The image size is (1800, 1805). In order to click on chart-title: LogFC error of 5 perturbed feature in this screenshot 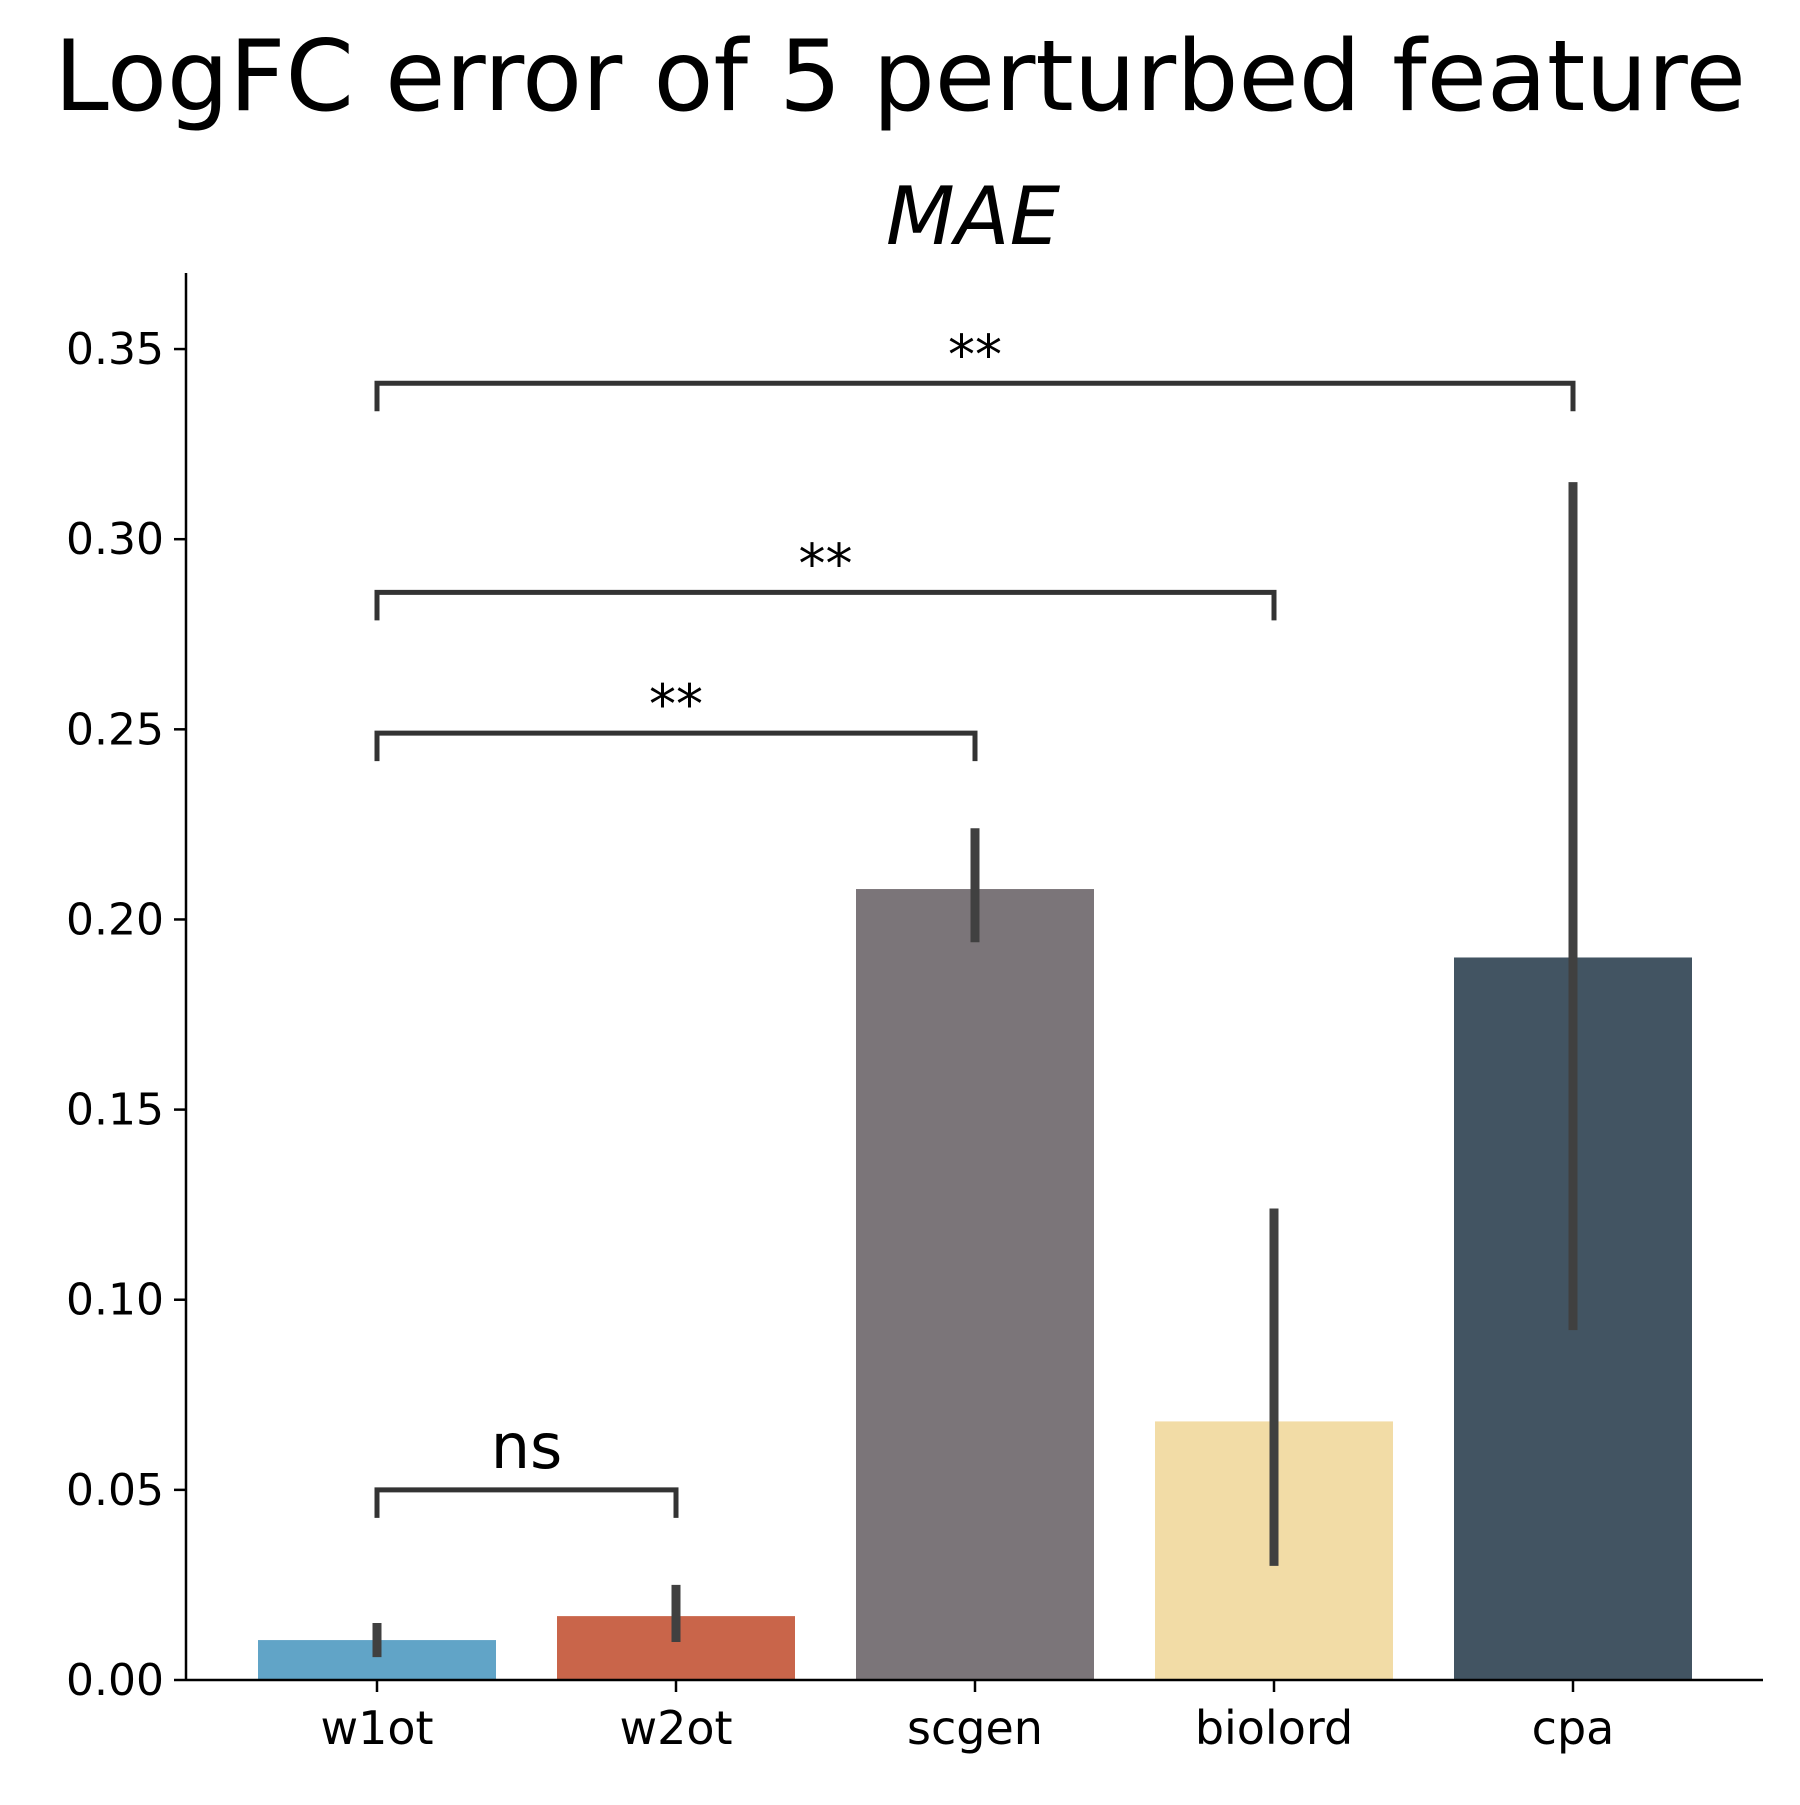, I will do `click(900, 77)`.